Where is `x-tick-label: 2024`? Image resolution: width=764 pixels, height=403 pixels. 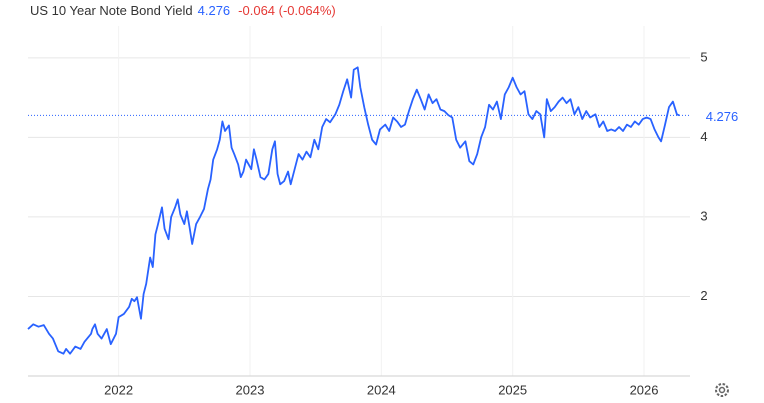 x-tick-label: 2024 is located at coordinates (381, 389).